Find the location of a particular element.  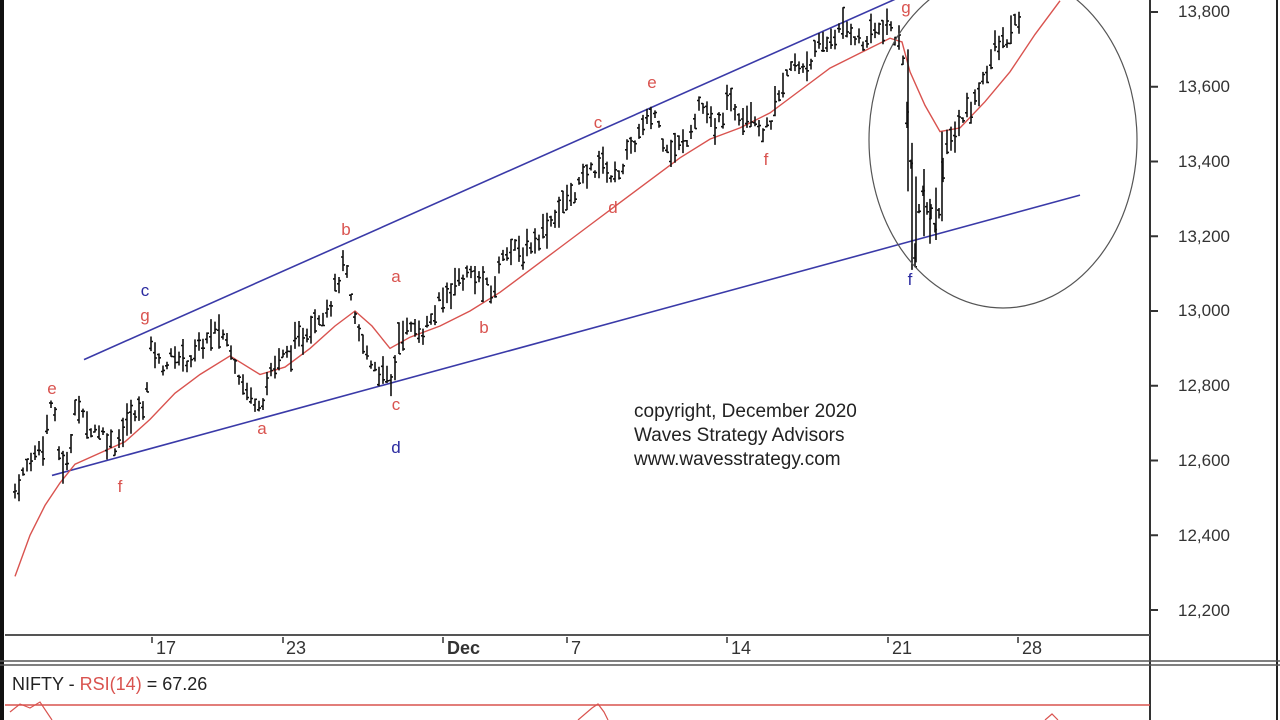

x-label-17: 17 is located at coordinates (166, 648).